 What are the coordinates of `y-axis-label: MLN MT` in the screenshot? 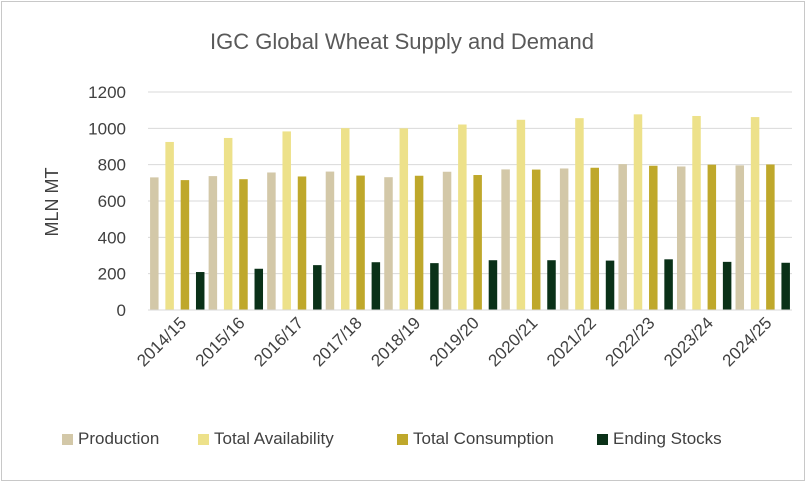 It's located at (52, 202).